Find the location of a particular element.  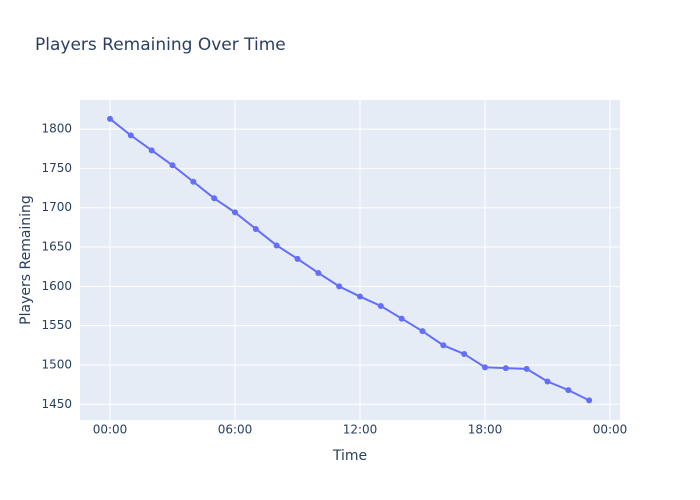

y-tick-label: 1450 is located at coordinates (56, 404).